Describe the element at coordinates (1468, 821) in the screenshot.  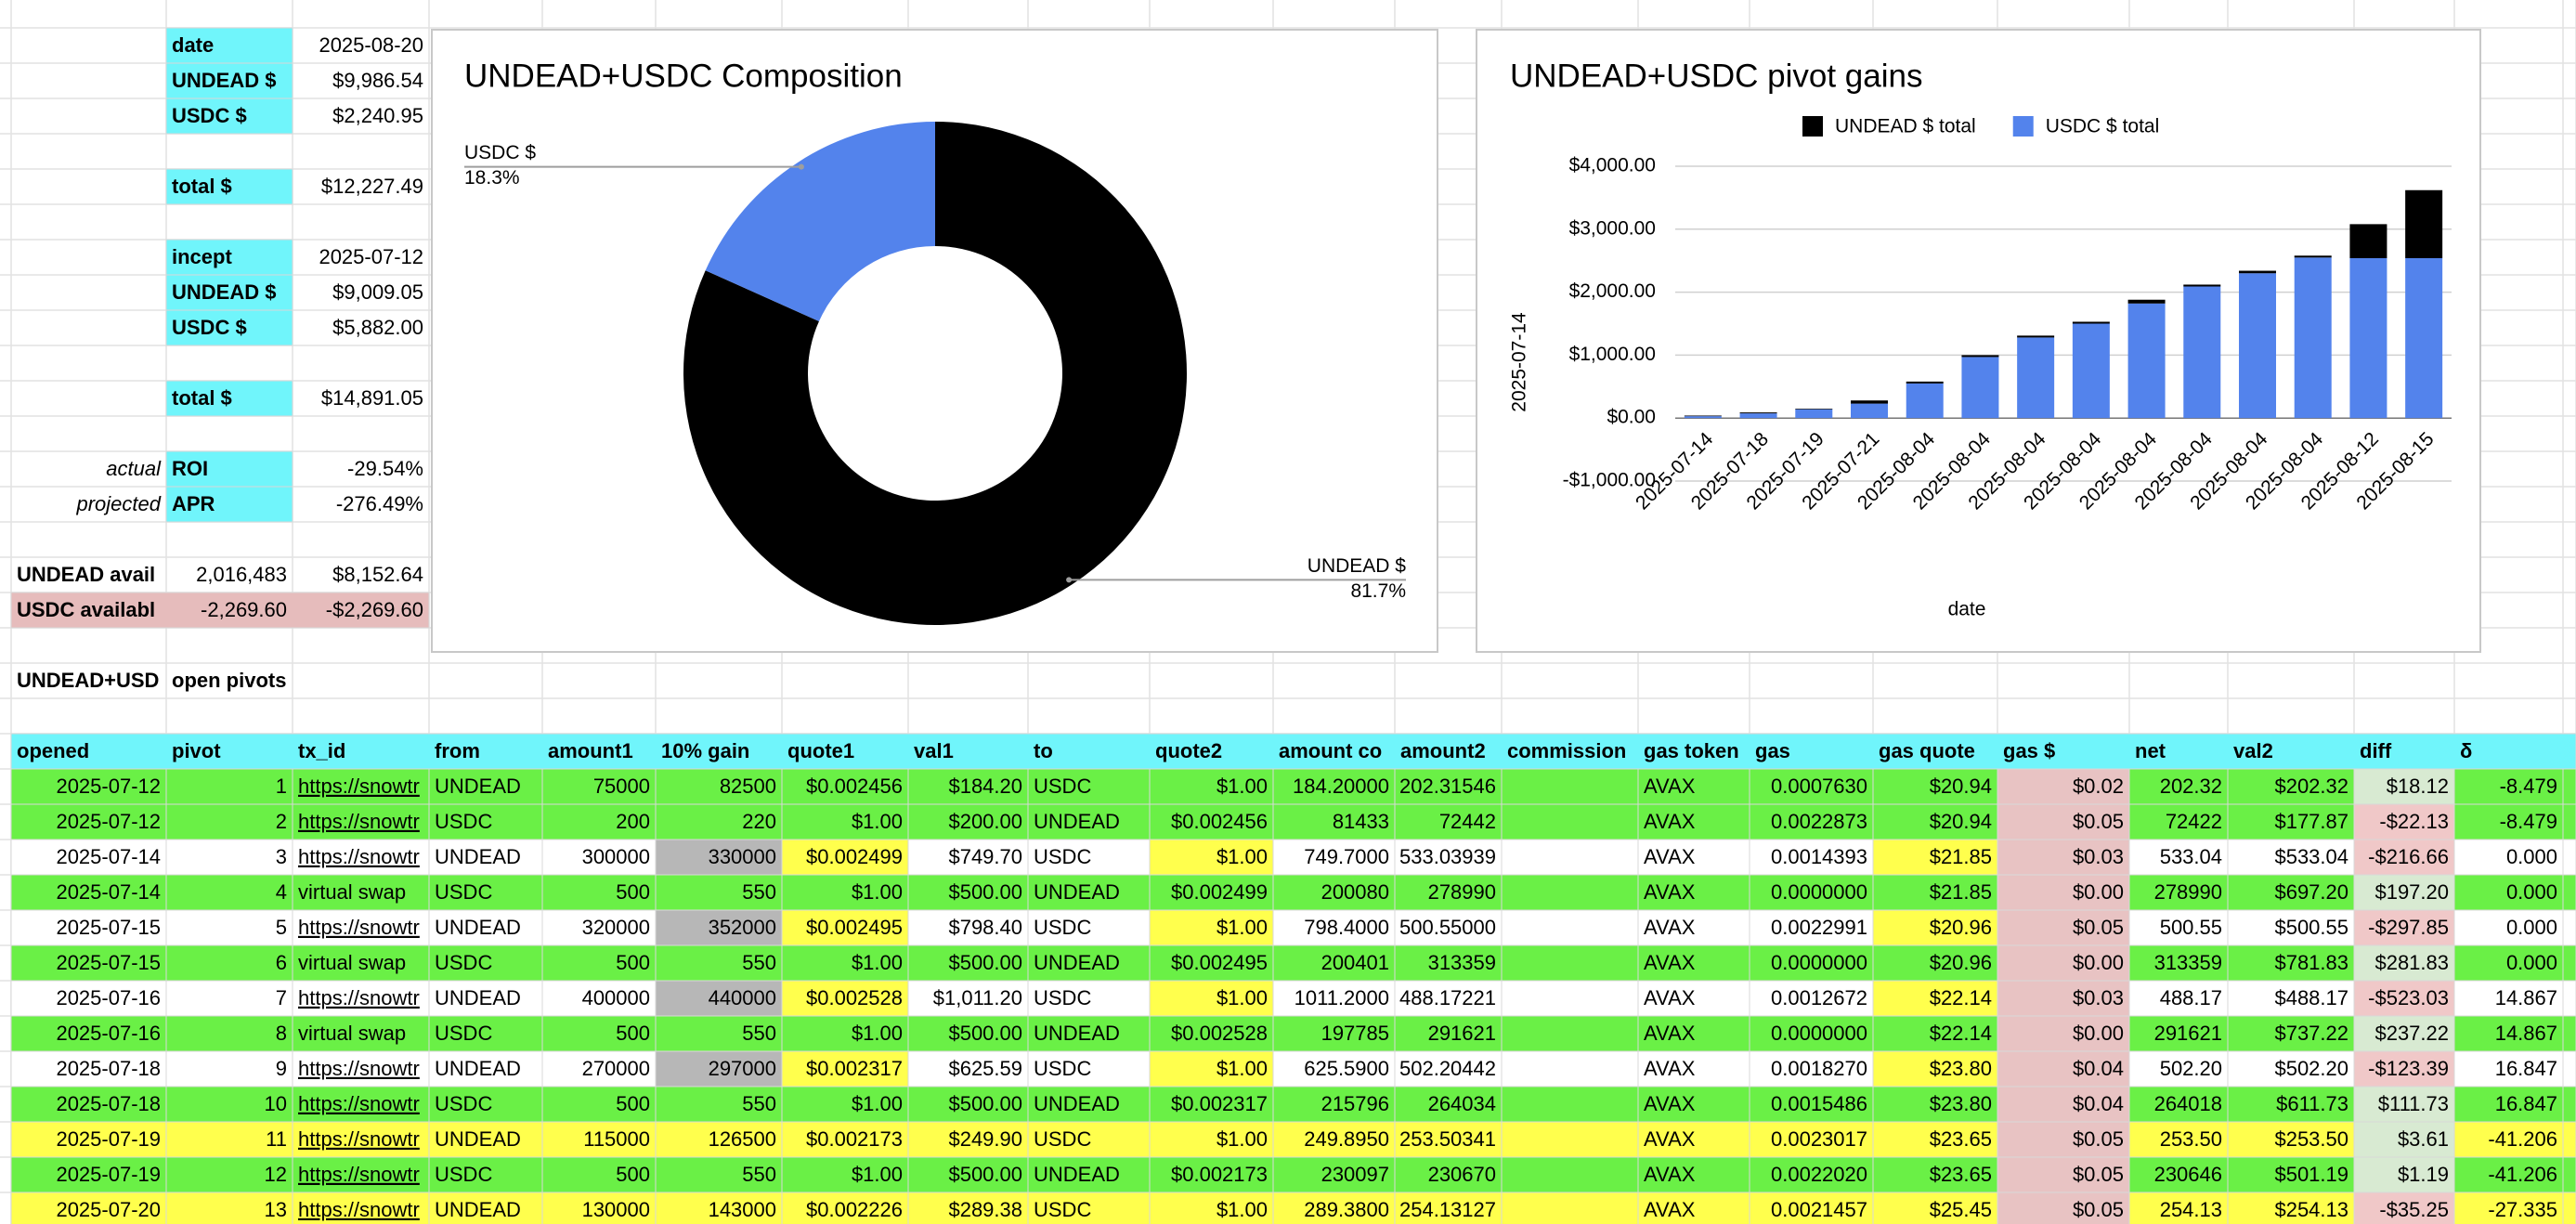
I see `cell-text: 72442` at that location.